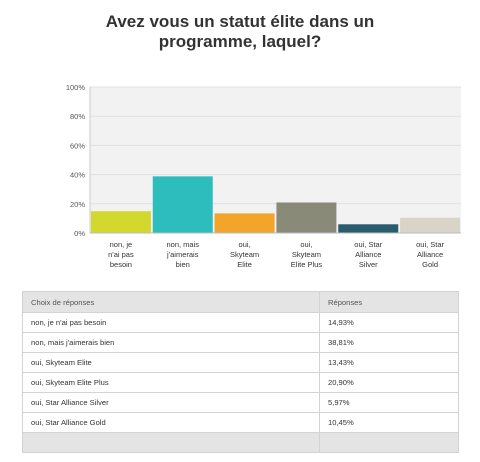 Image resolution: width=480 pixels, height=462 pixels. What do you see at coordinates (389, 342) in the screenshot?
I see `row-value: 38,81%` at bounding box center [389, 342].